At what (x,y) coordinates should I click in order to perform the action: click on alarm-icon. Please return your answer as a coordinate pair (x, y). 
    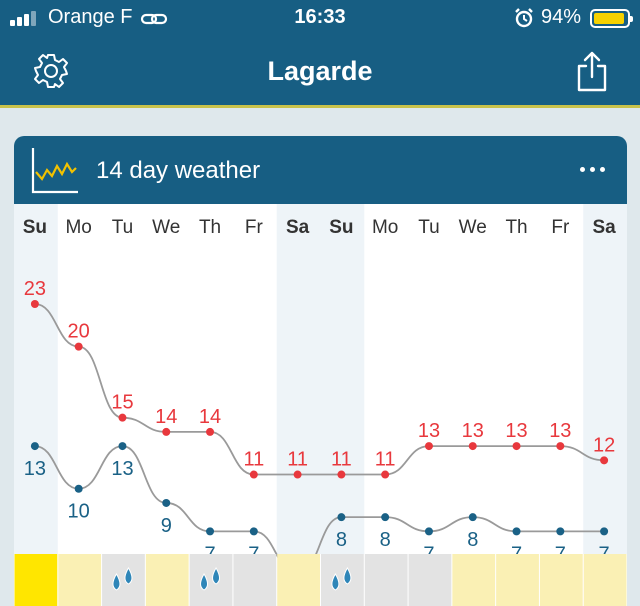
    Looking at the image, I should click on (524, 18).